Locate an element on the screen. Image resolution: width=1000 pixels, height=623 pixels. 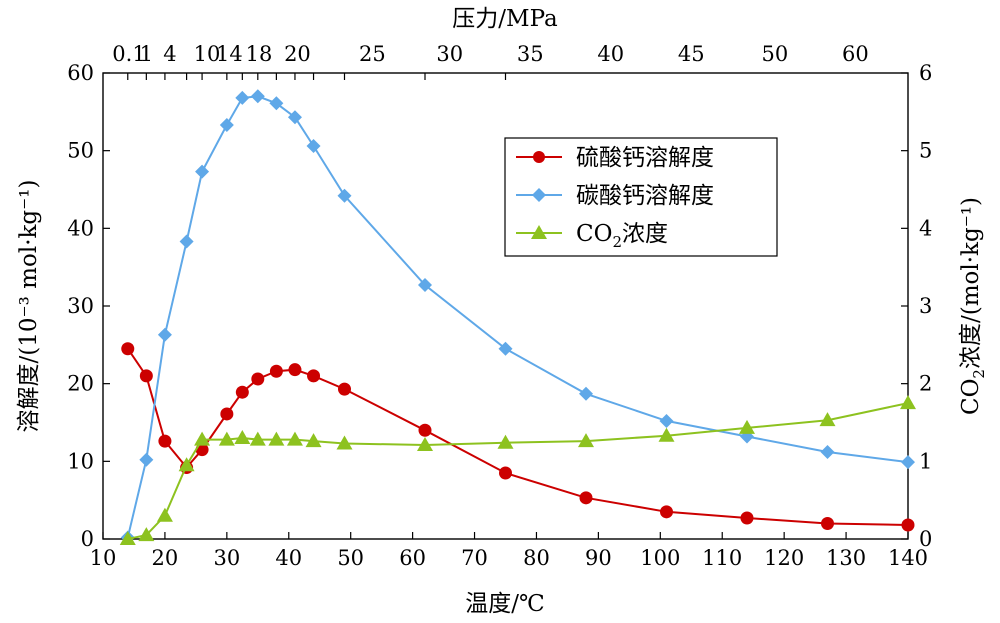
y-left-tick-label: 60 is located at coordinates (80, 73).